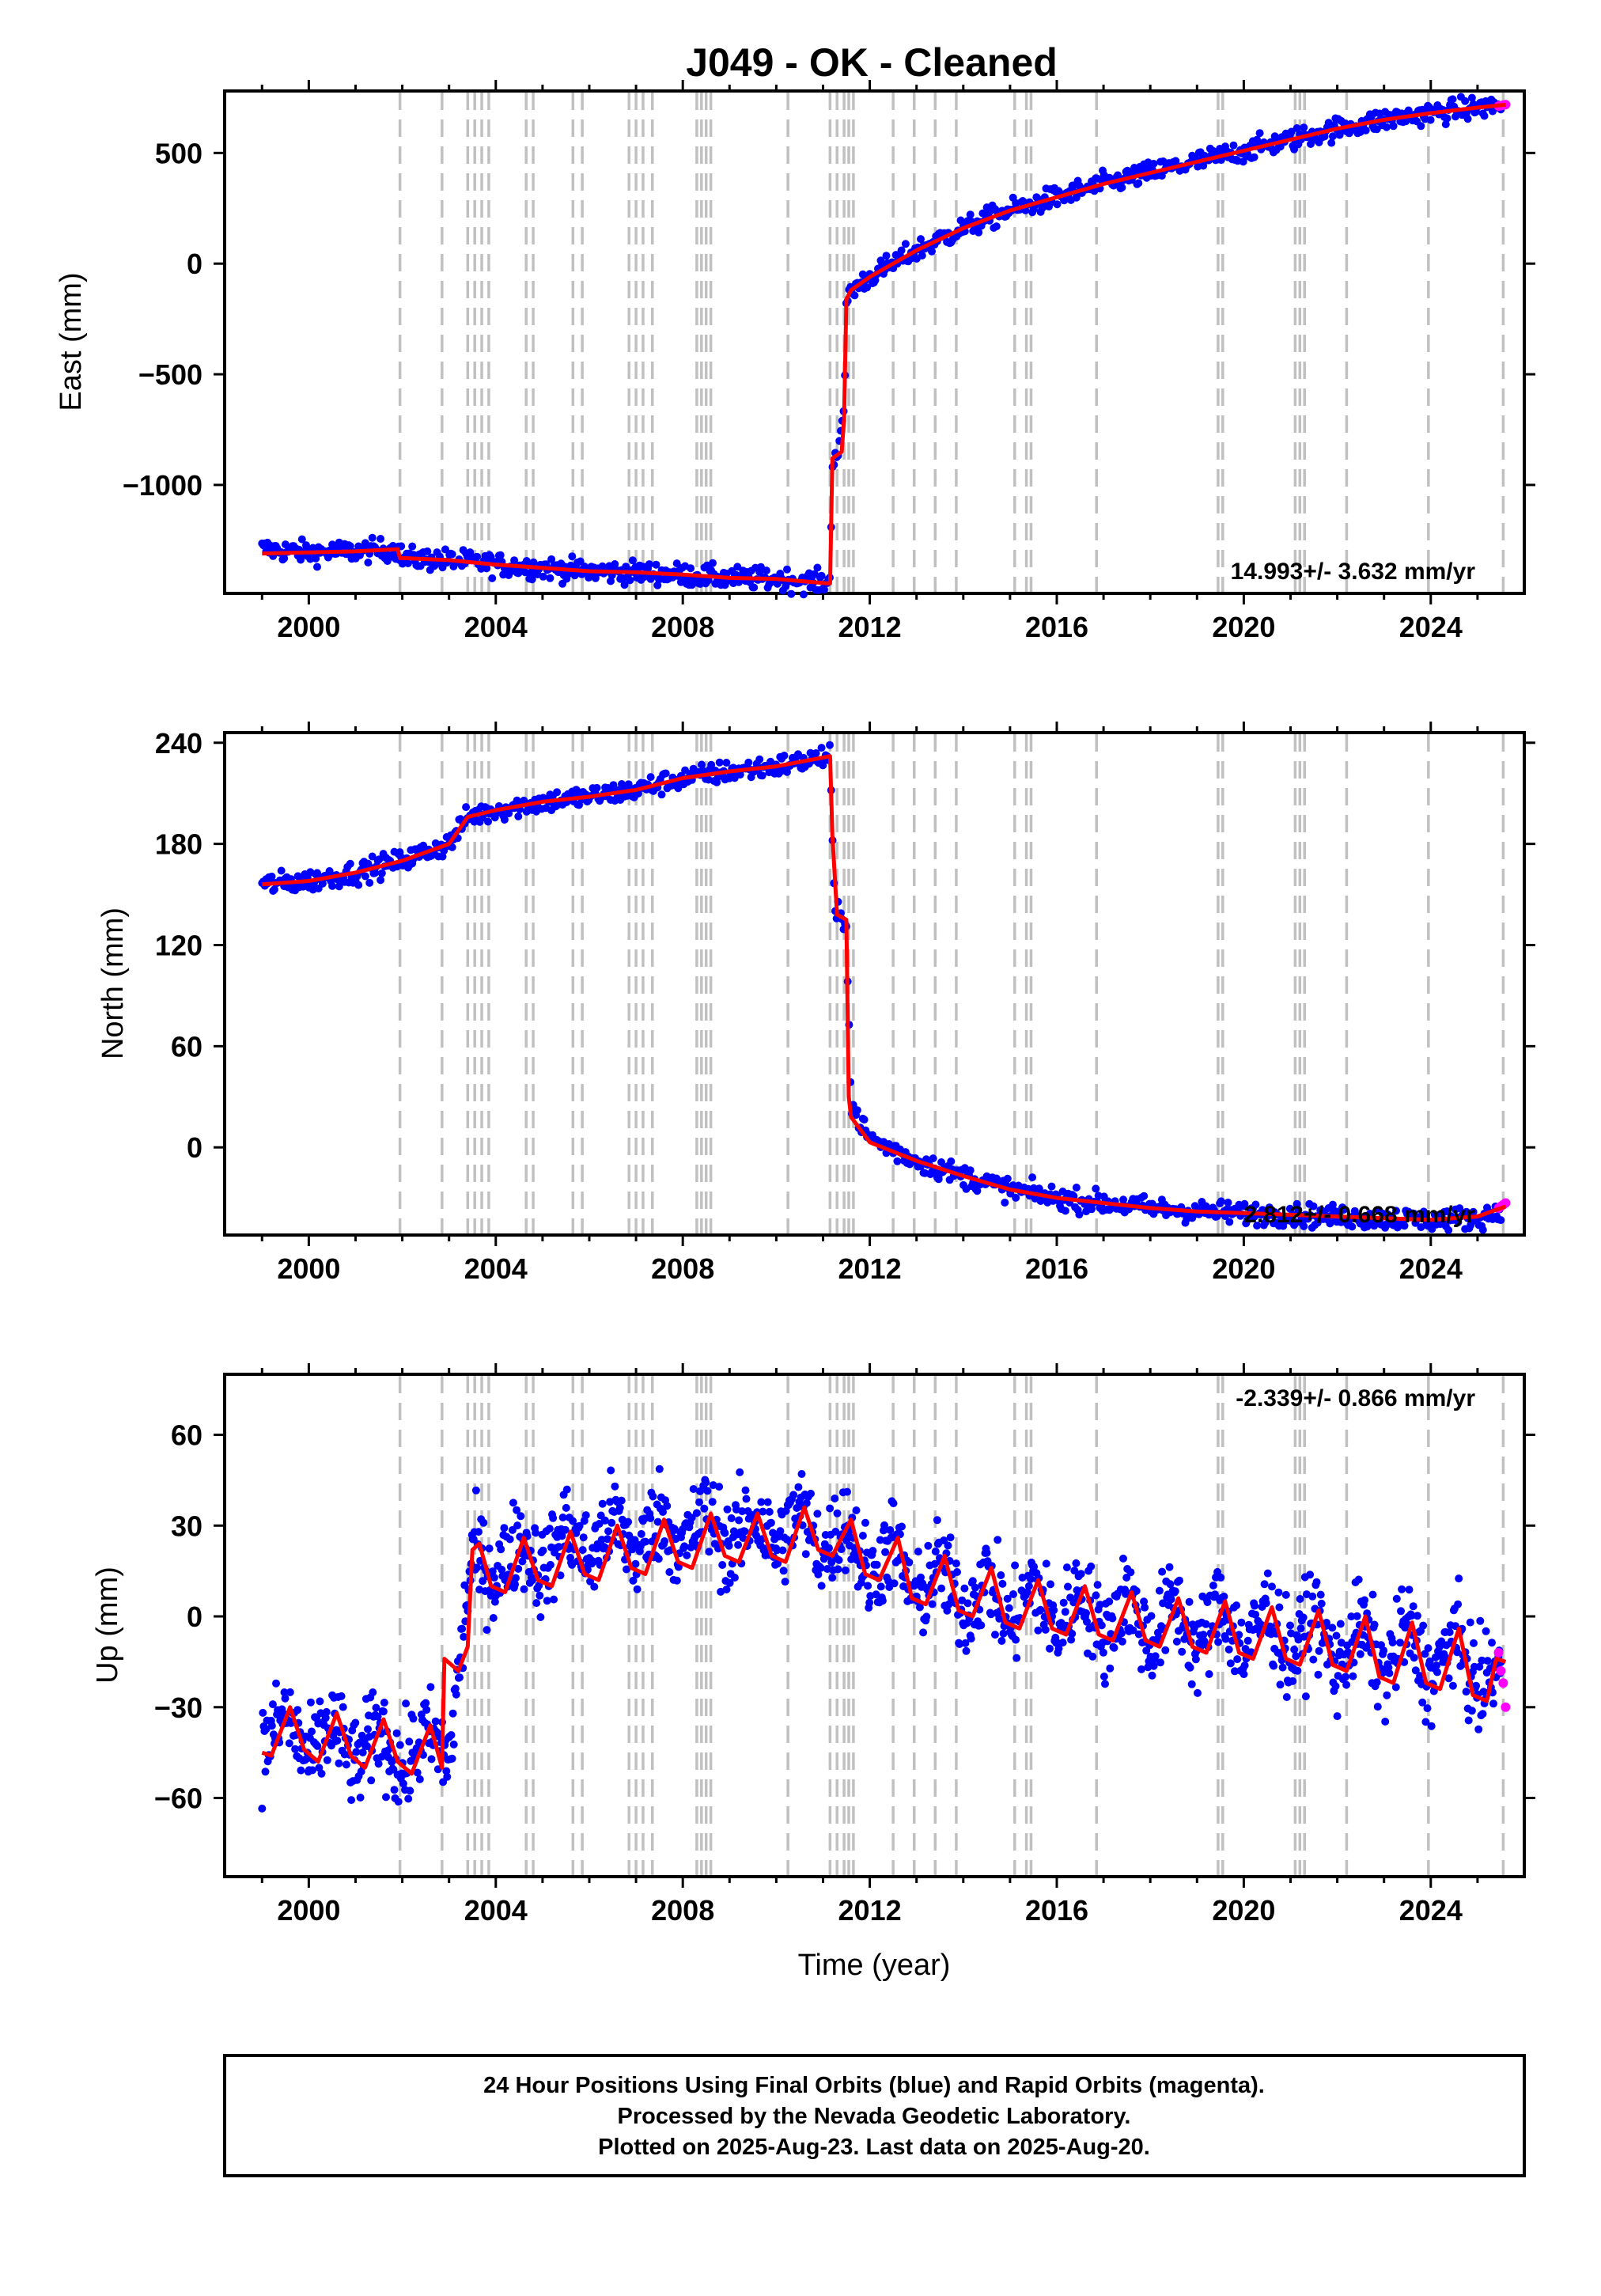 This screenshot has height=2296, width=1601. I want to click on x-axis-label: Time (year), so click(875, 1965).